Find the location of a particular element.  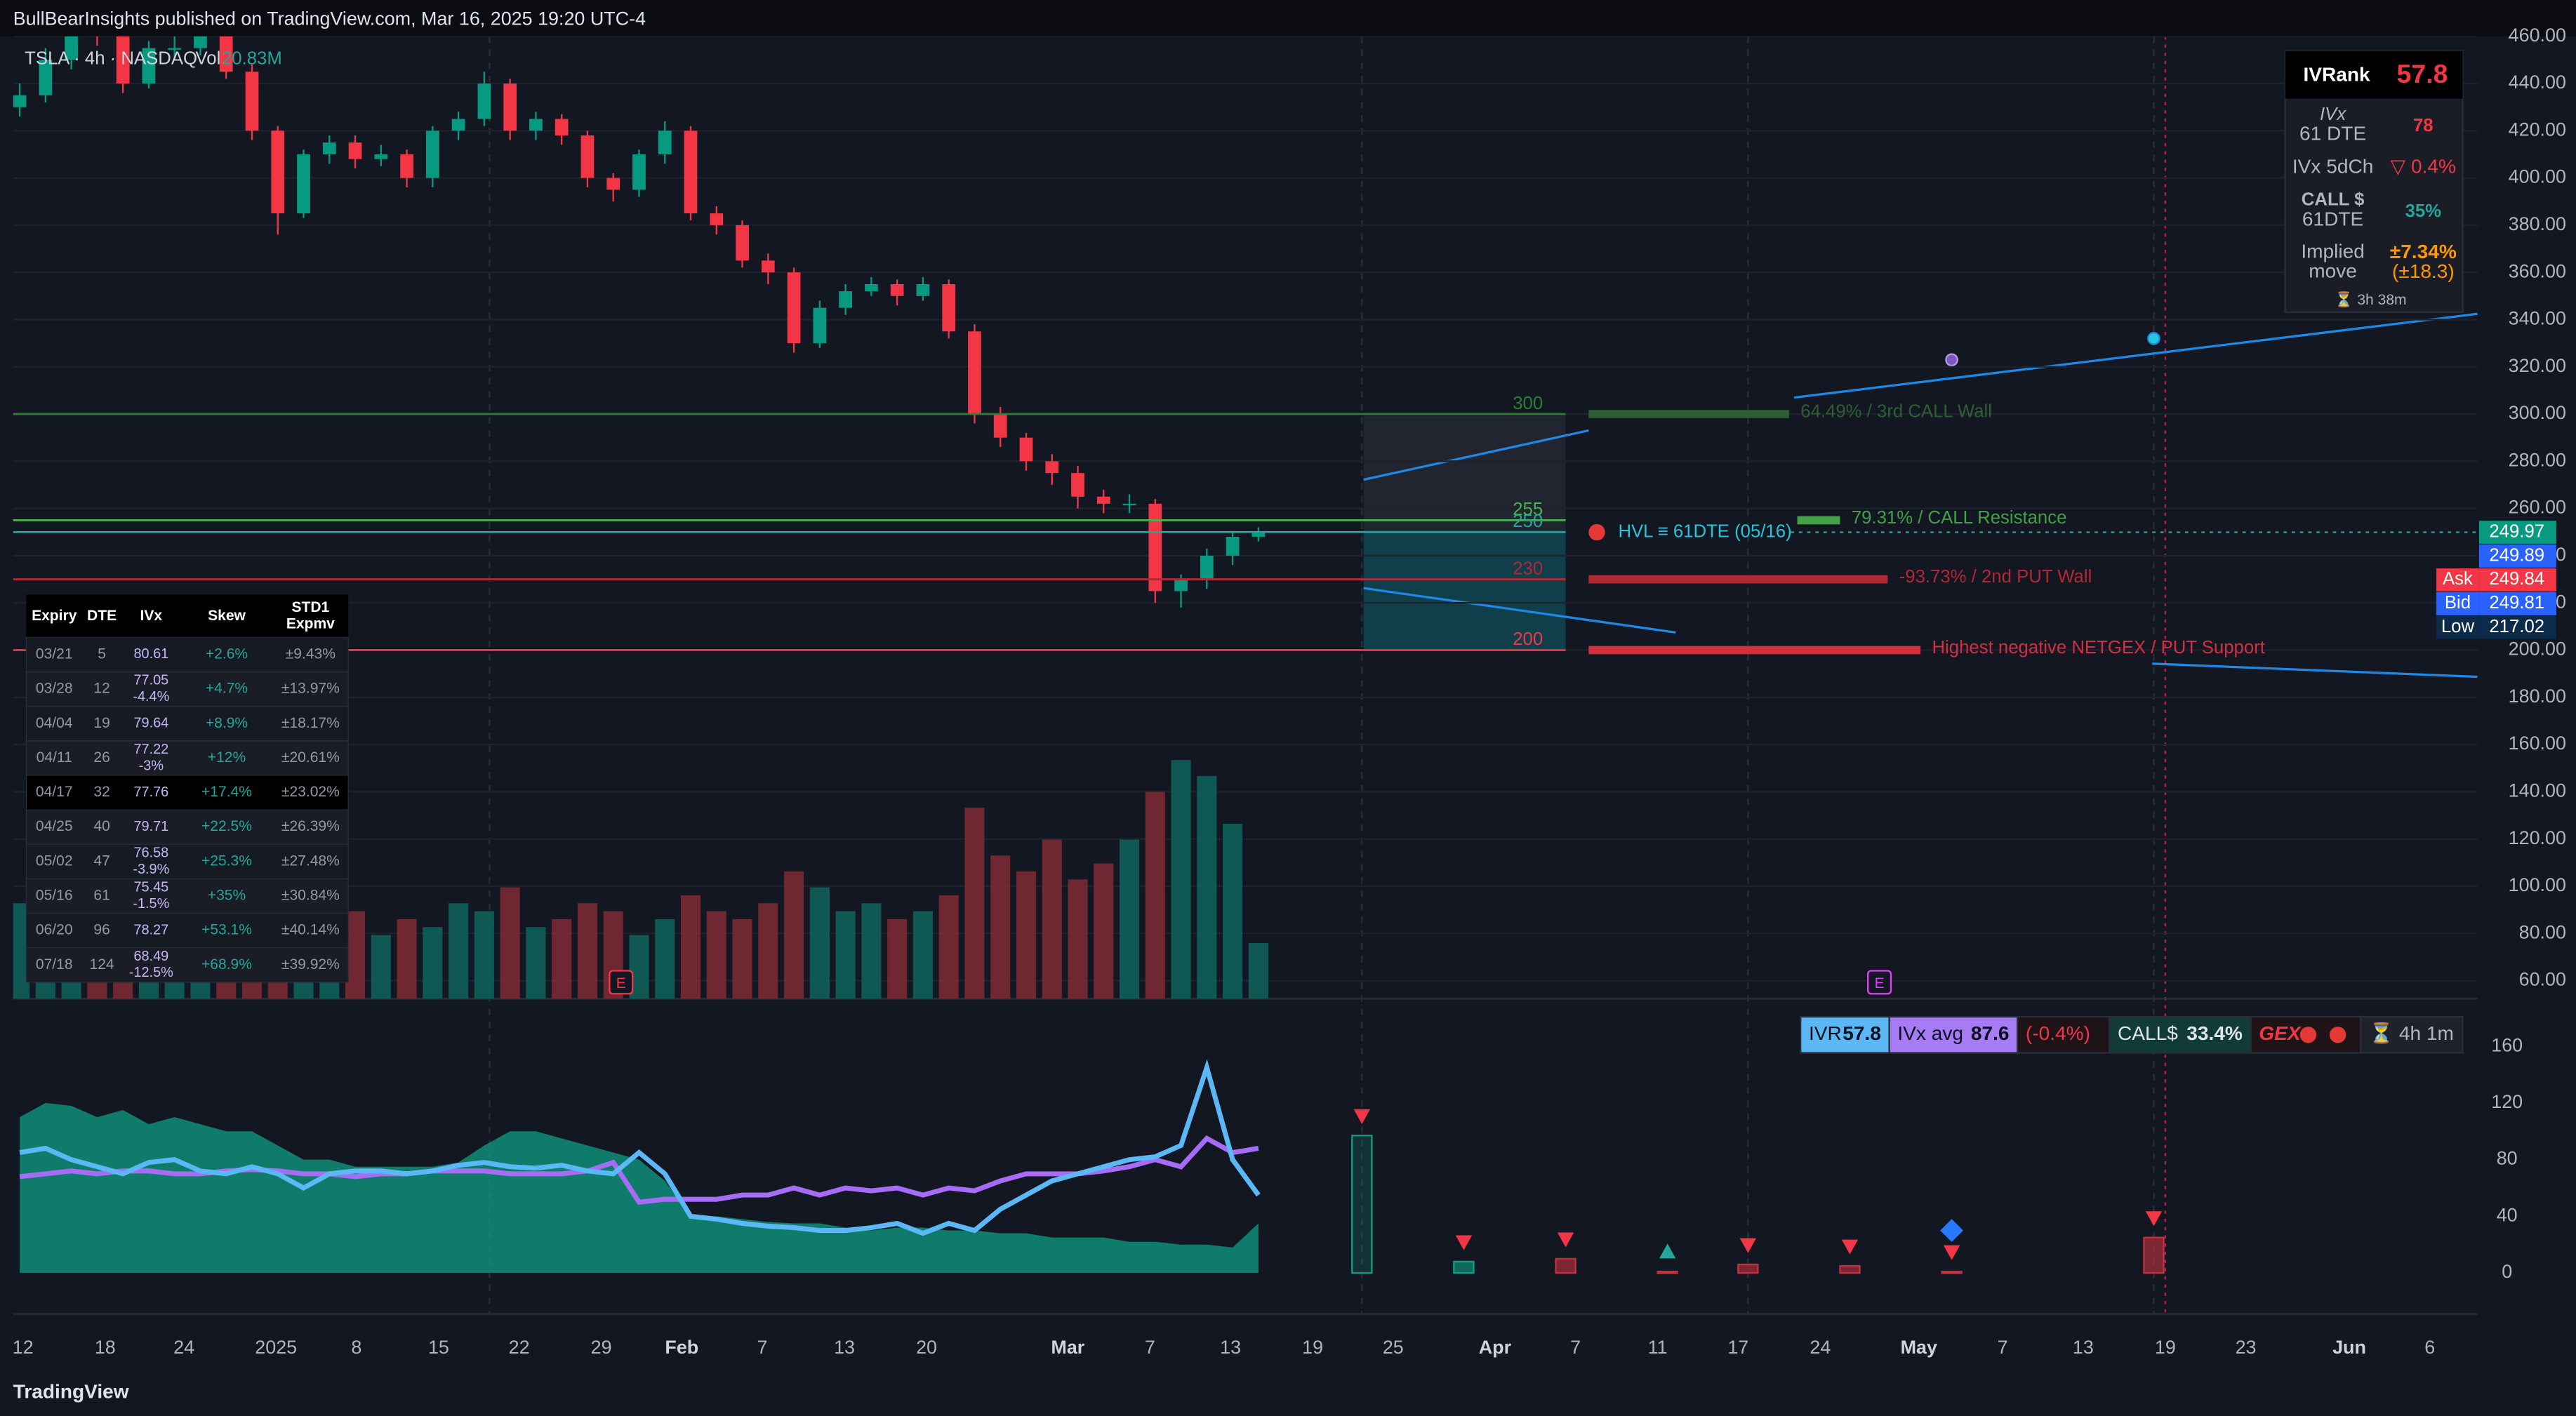

x-tick-label: 8 is located at coordinates (356, 1347).